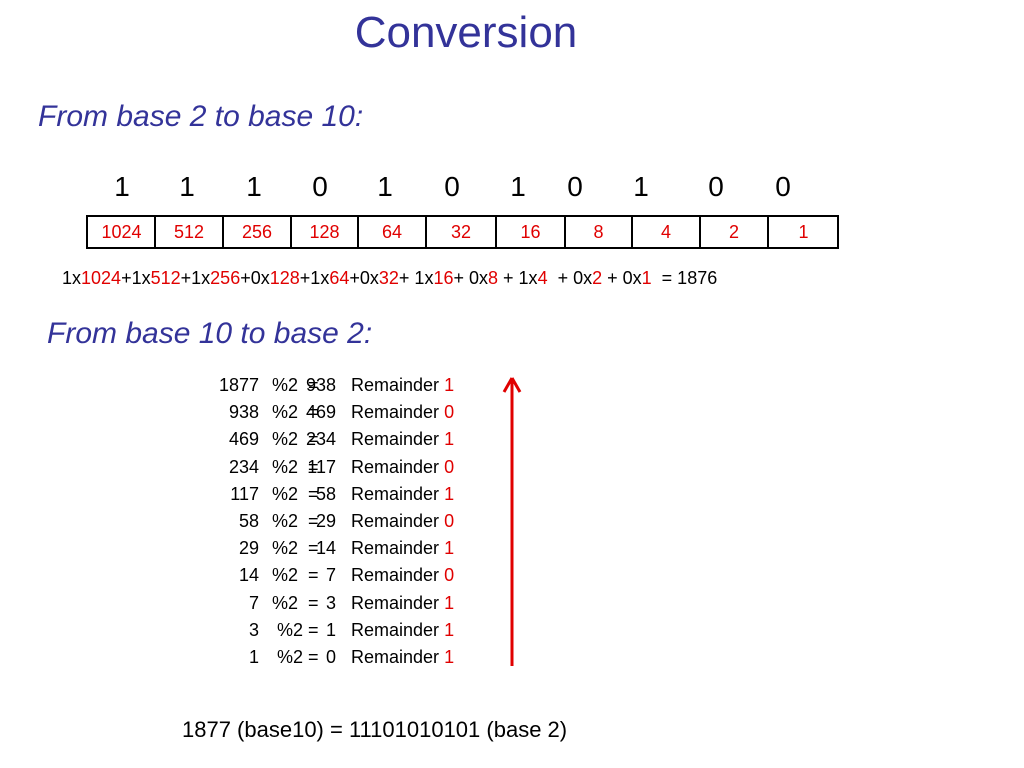 This screenshot has height=768, width=1024. I want to click on place-value-table: 1024 512 256 128 64 32 16 8 4 2 1, so click(462, 232).